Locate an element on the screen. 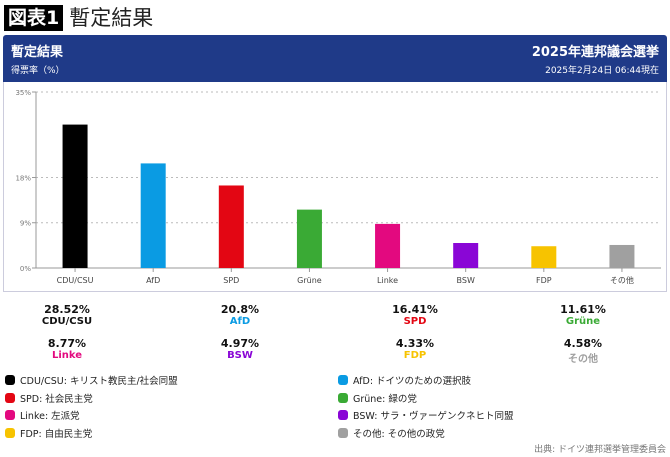 The height and width of the screenshot is (457, 670). value-item: 28.52% CDU/CSU is located at coordinates (67, 315).